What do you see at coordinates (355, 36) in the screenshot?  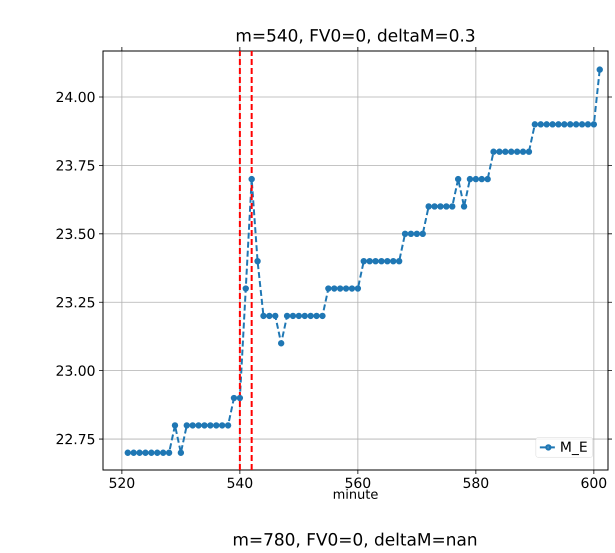 I see `chart-title: m=540, FV0=0, deltaM=0.3` at bounding box center [355, 36].